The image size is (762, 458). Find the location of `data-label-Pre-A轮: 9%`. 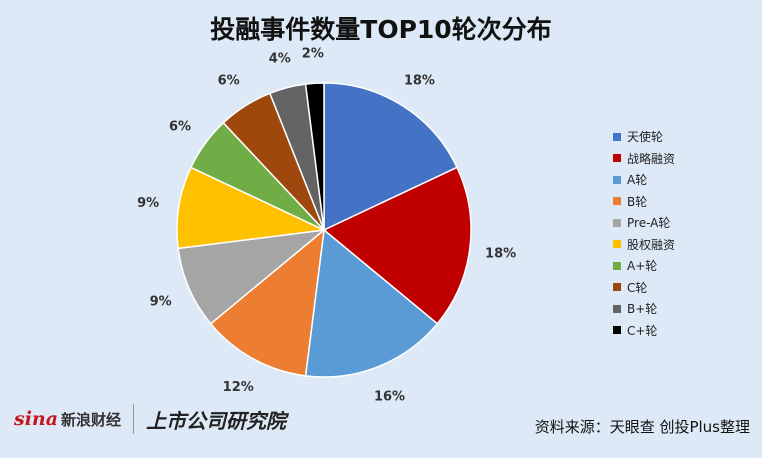

data-label-Pre-A轮: 9% is located at coordinates (161, 302).